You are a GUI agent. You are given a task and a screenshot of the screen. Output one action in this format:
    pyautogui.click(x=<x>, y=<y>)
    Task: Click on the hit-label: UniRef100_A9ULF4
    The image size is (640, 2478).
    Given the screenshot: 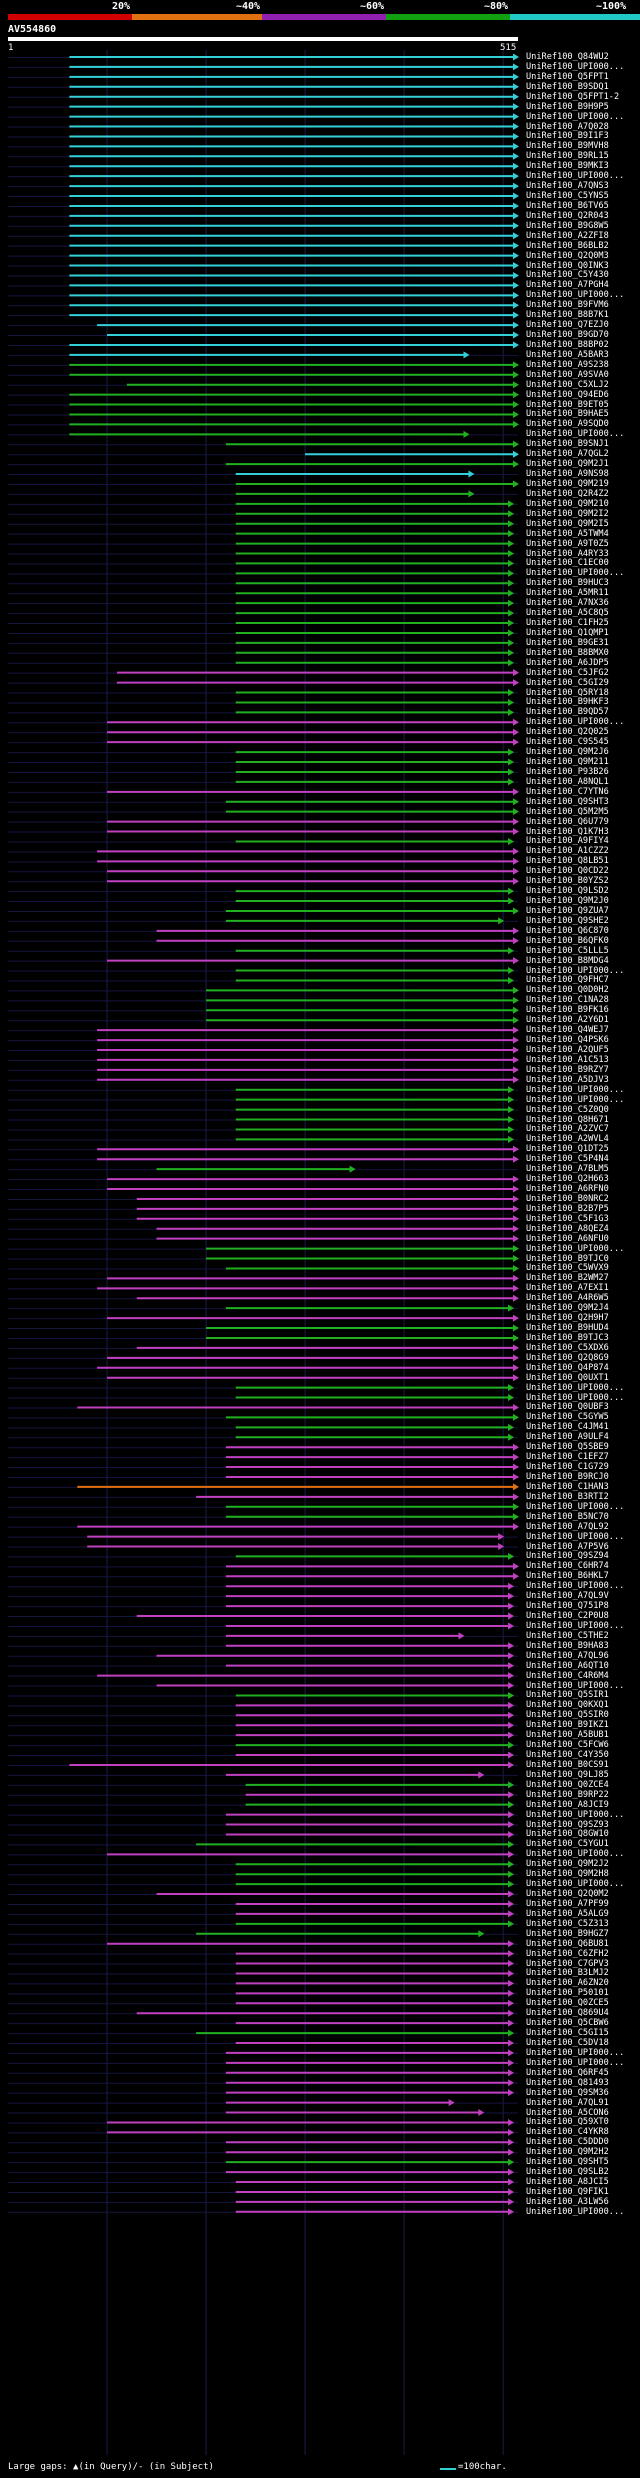 What is the action you would take?
    pyautogui.click(x=567, y=1437)
    